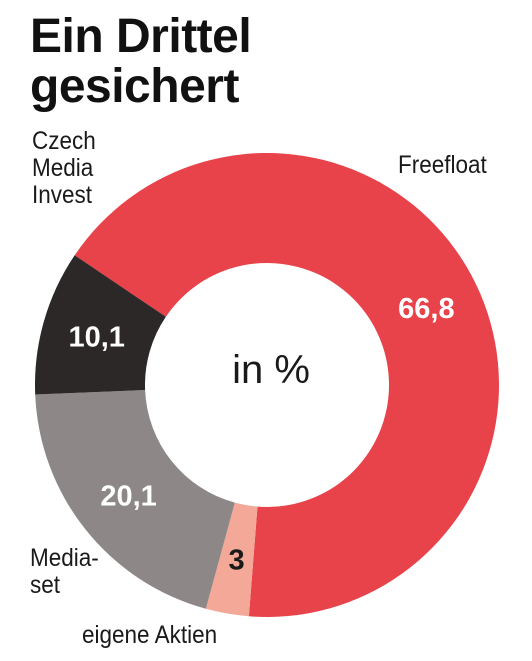 The width and height of the screenshot is (532, 661). I want to click on slice-eigene-aktien, so click(231, 559).